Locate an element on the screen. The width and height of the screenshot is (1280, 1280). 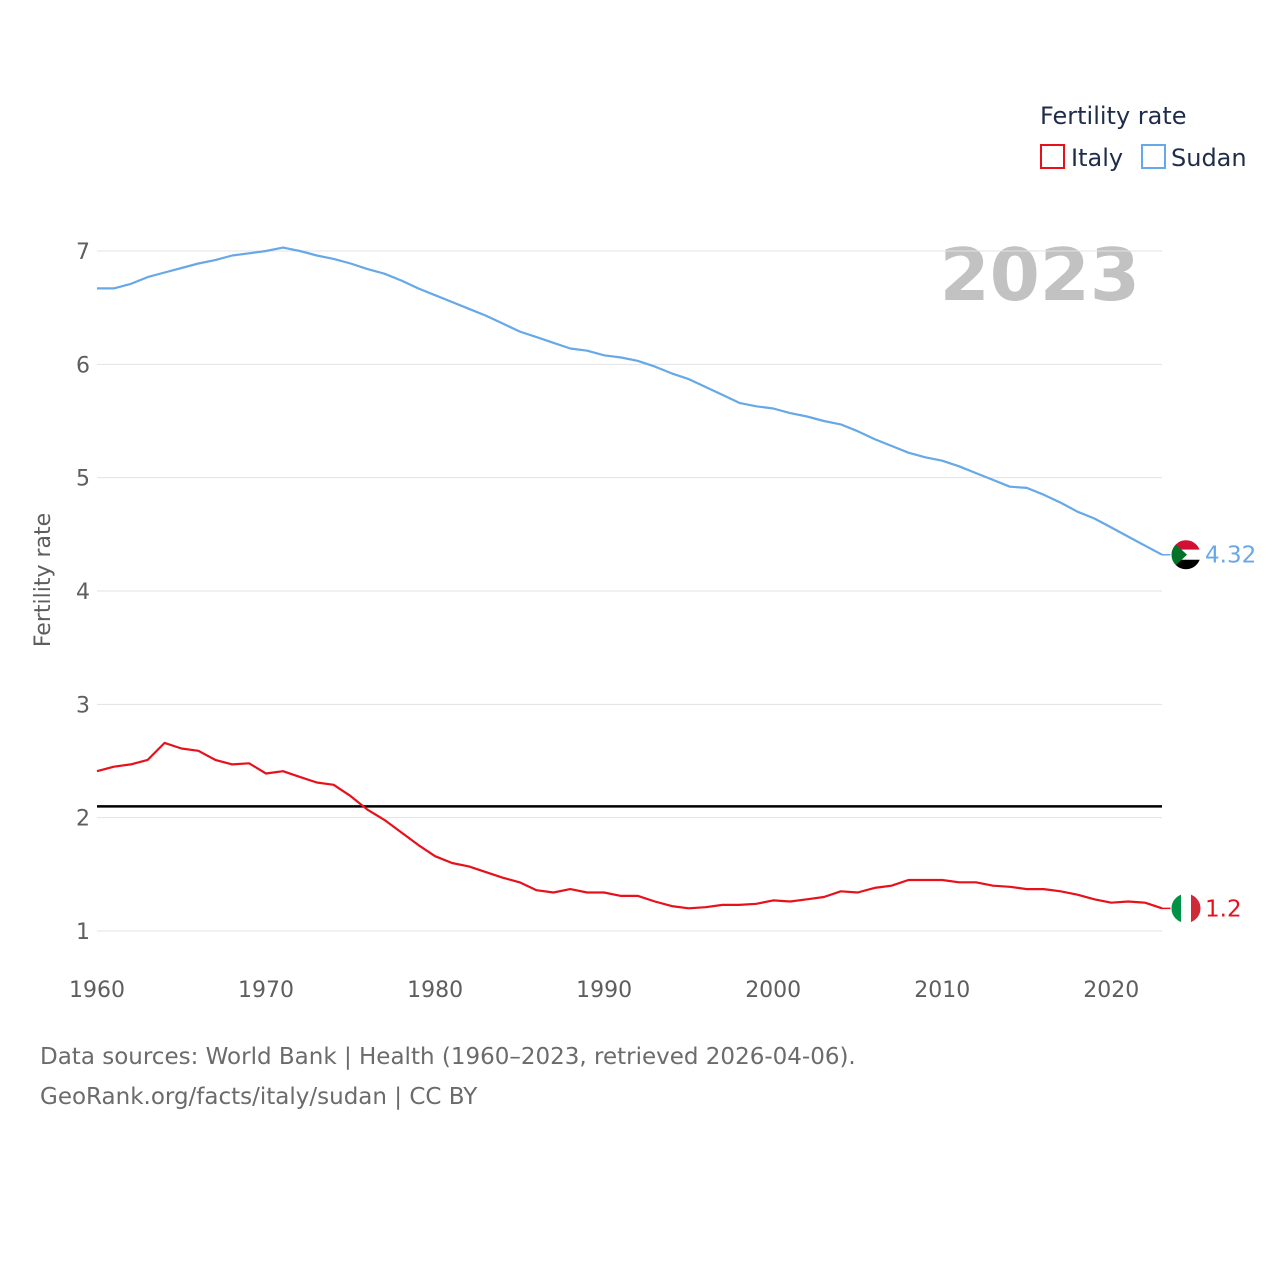
end-value-label-sudan: 4.32 is located at coordinates (1230, 556).